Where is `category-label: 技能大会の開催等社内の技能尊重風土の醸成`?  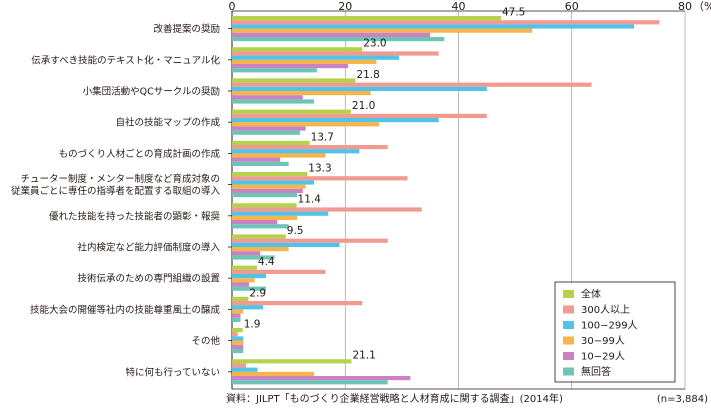 category-label: 技能大会の開催等社内の技能尊重風土の醸成 is located at coordinates (125, 310).